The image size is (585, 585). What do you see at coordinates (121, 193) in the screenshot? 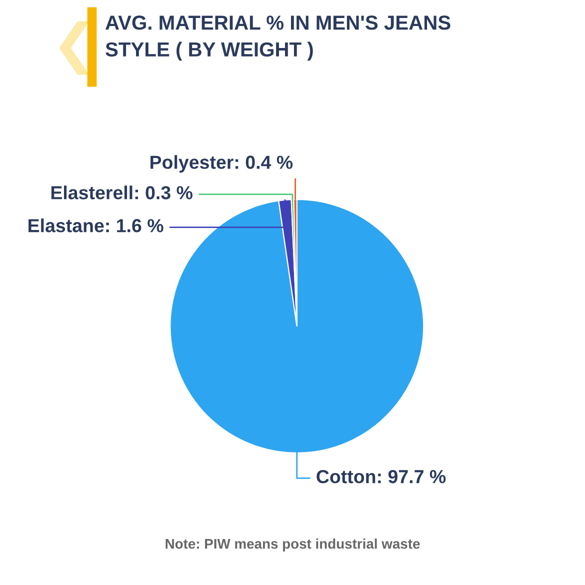
I see `slice-label: Elasterell: 0.3 %` at bounding box center [121, 193].